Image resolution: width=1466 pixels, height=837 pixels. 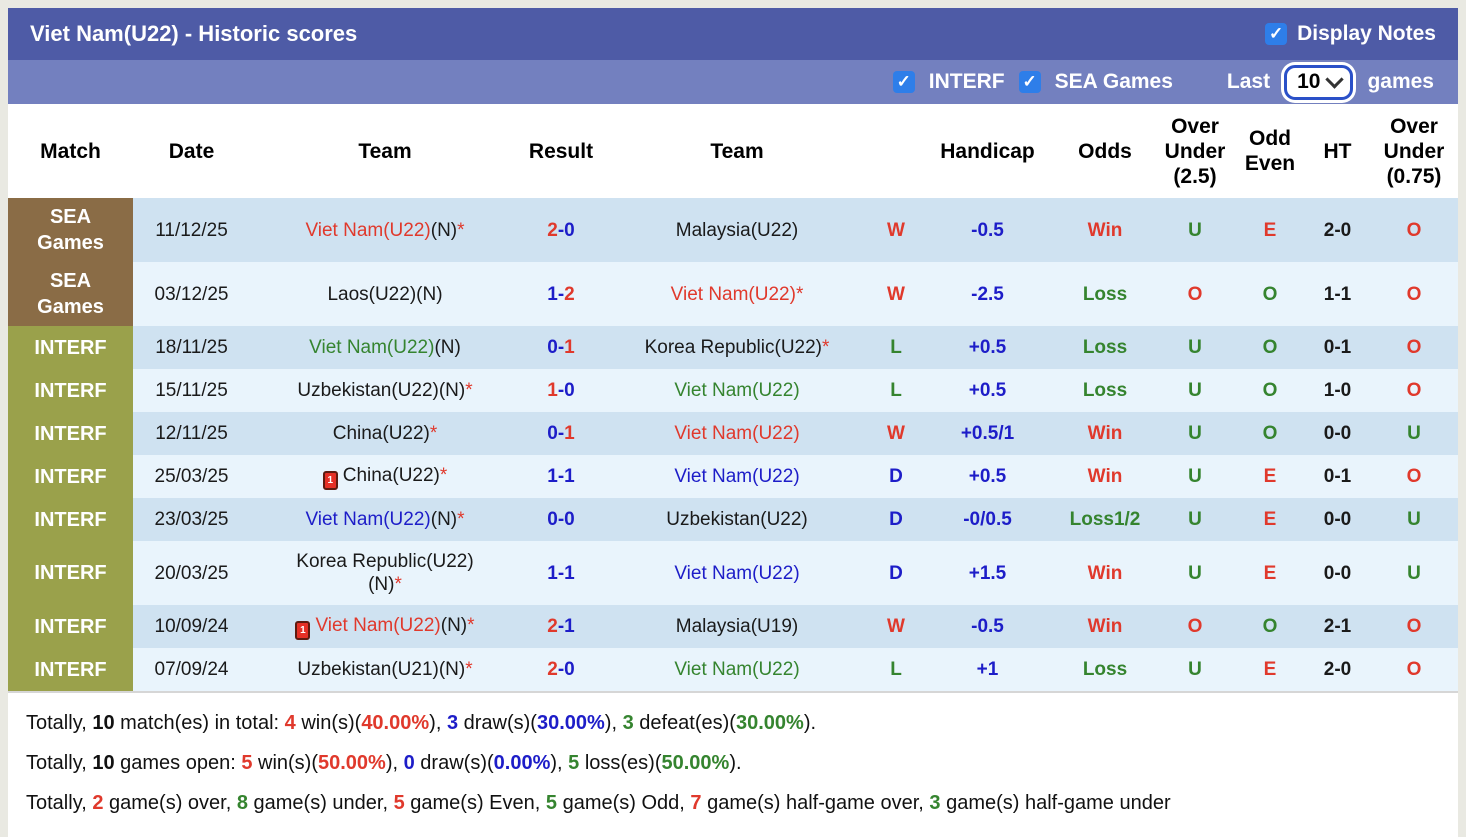 I want to click on home-team-cell: Viet Nam(U22)(N)*, so click(x=385, y=230).